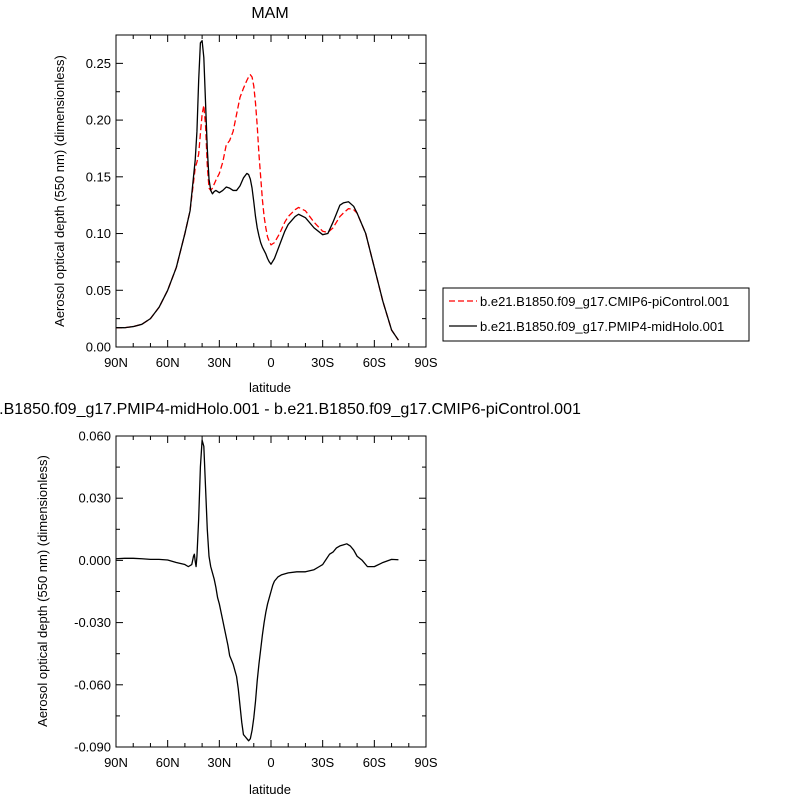  Describe the element at coordinates (98, 347) in the screenshot. I see `y-tick-label: 0.00` at that location.